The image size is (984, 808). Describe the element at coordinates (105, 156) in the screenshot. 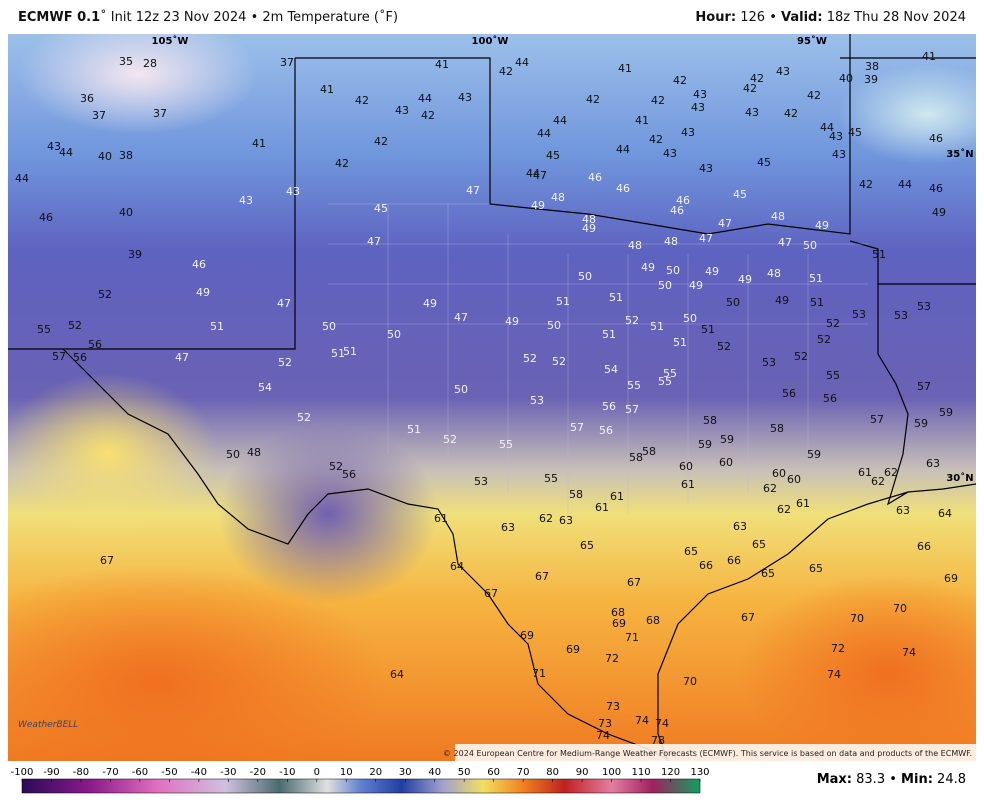

I see `temp-label: 40` at that location.